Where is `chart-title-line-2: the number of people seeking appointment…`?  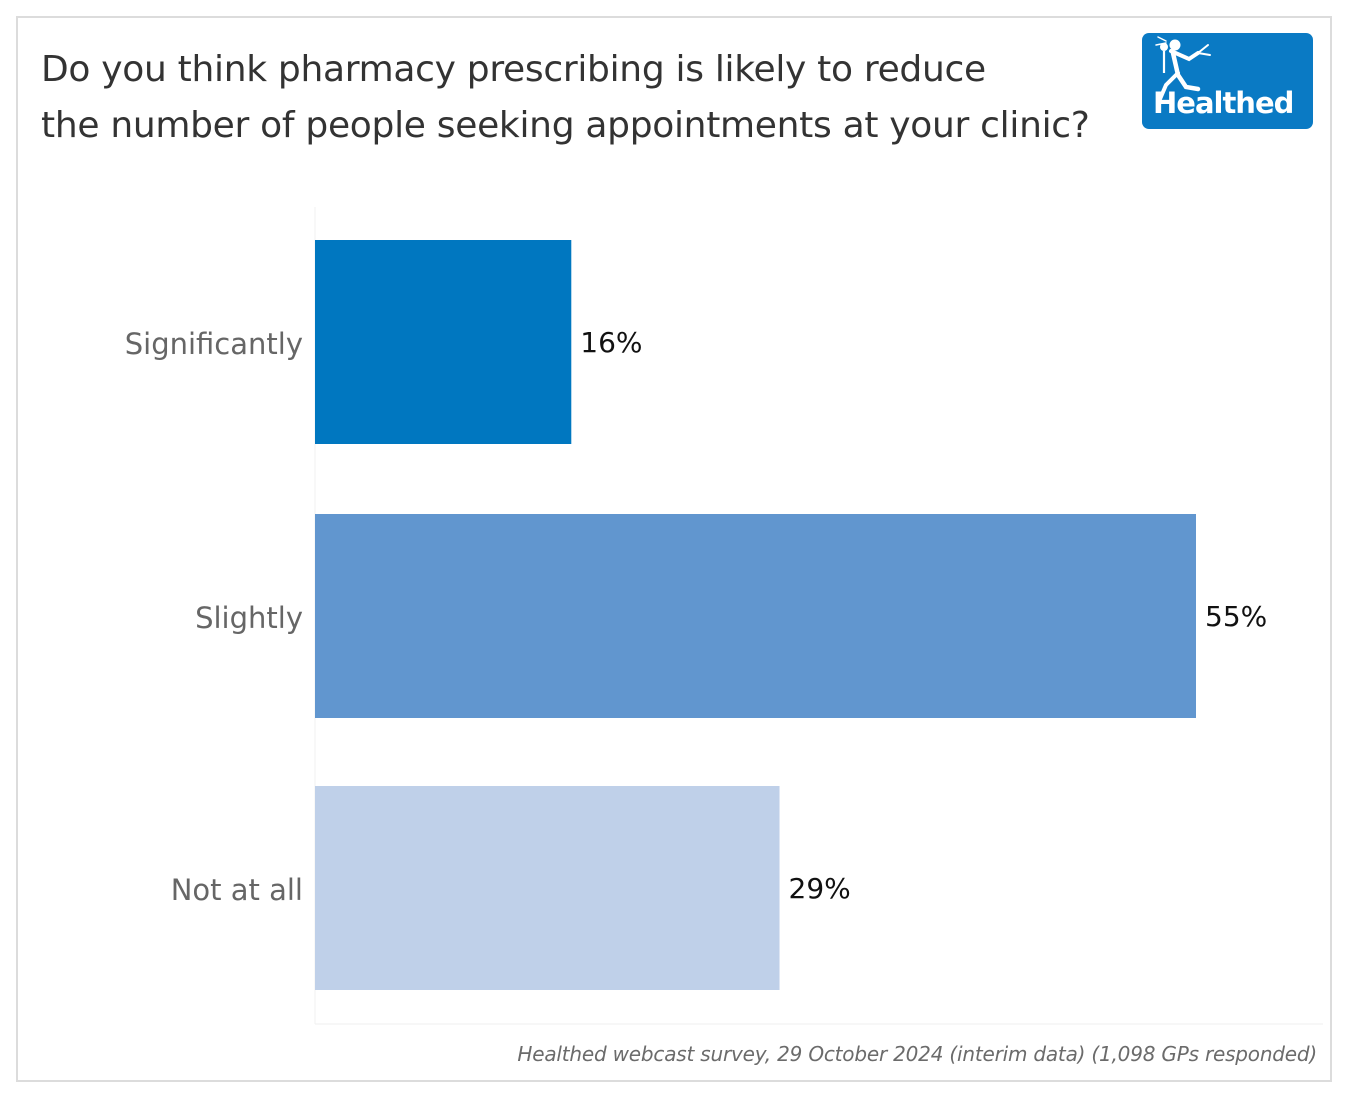
chart-title-line-2: the number of people seeking appointment… is located at coordinates (565, 125).